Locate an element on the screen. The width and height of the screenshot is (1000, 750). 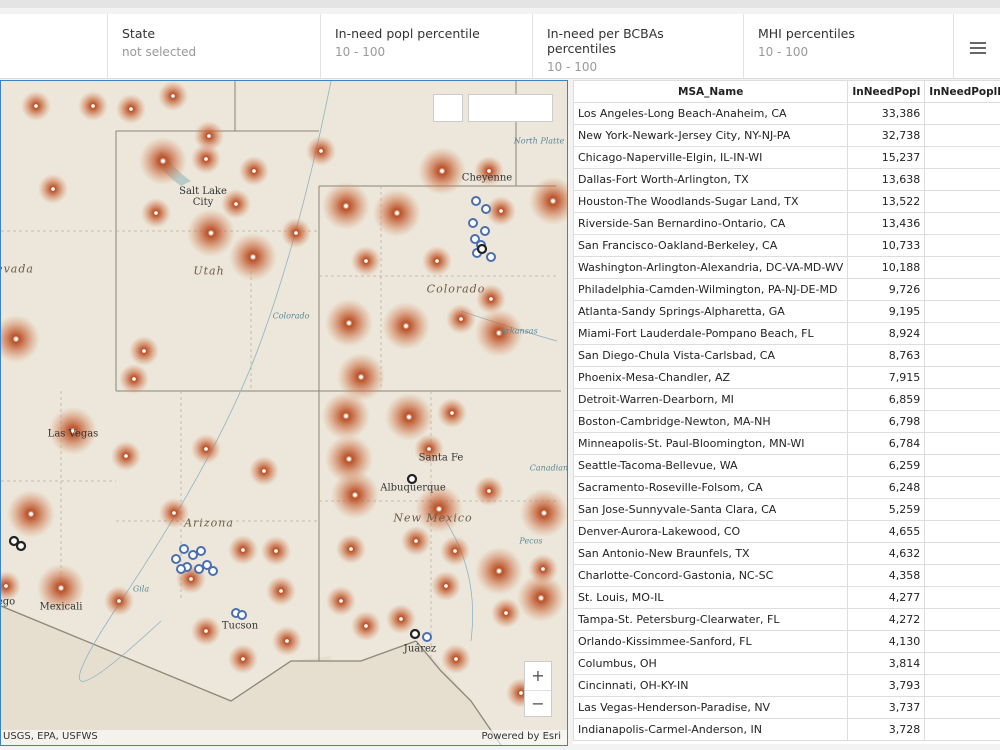
cell: New York-Newark-Jersey City, NY-NJ-PA is located at coordinates (711, 135).